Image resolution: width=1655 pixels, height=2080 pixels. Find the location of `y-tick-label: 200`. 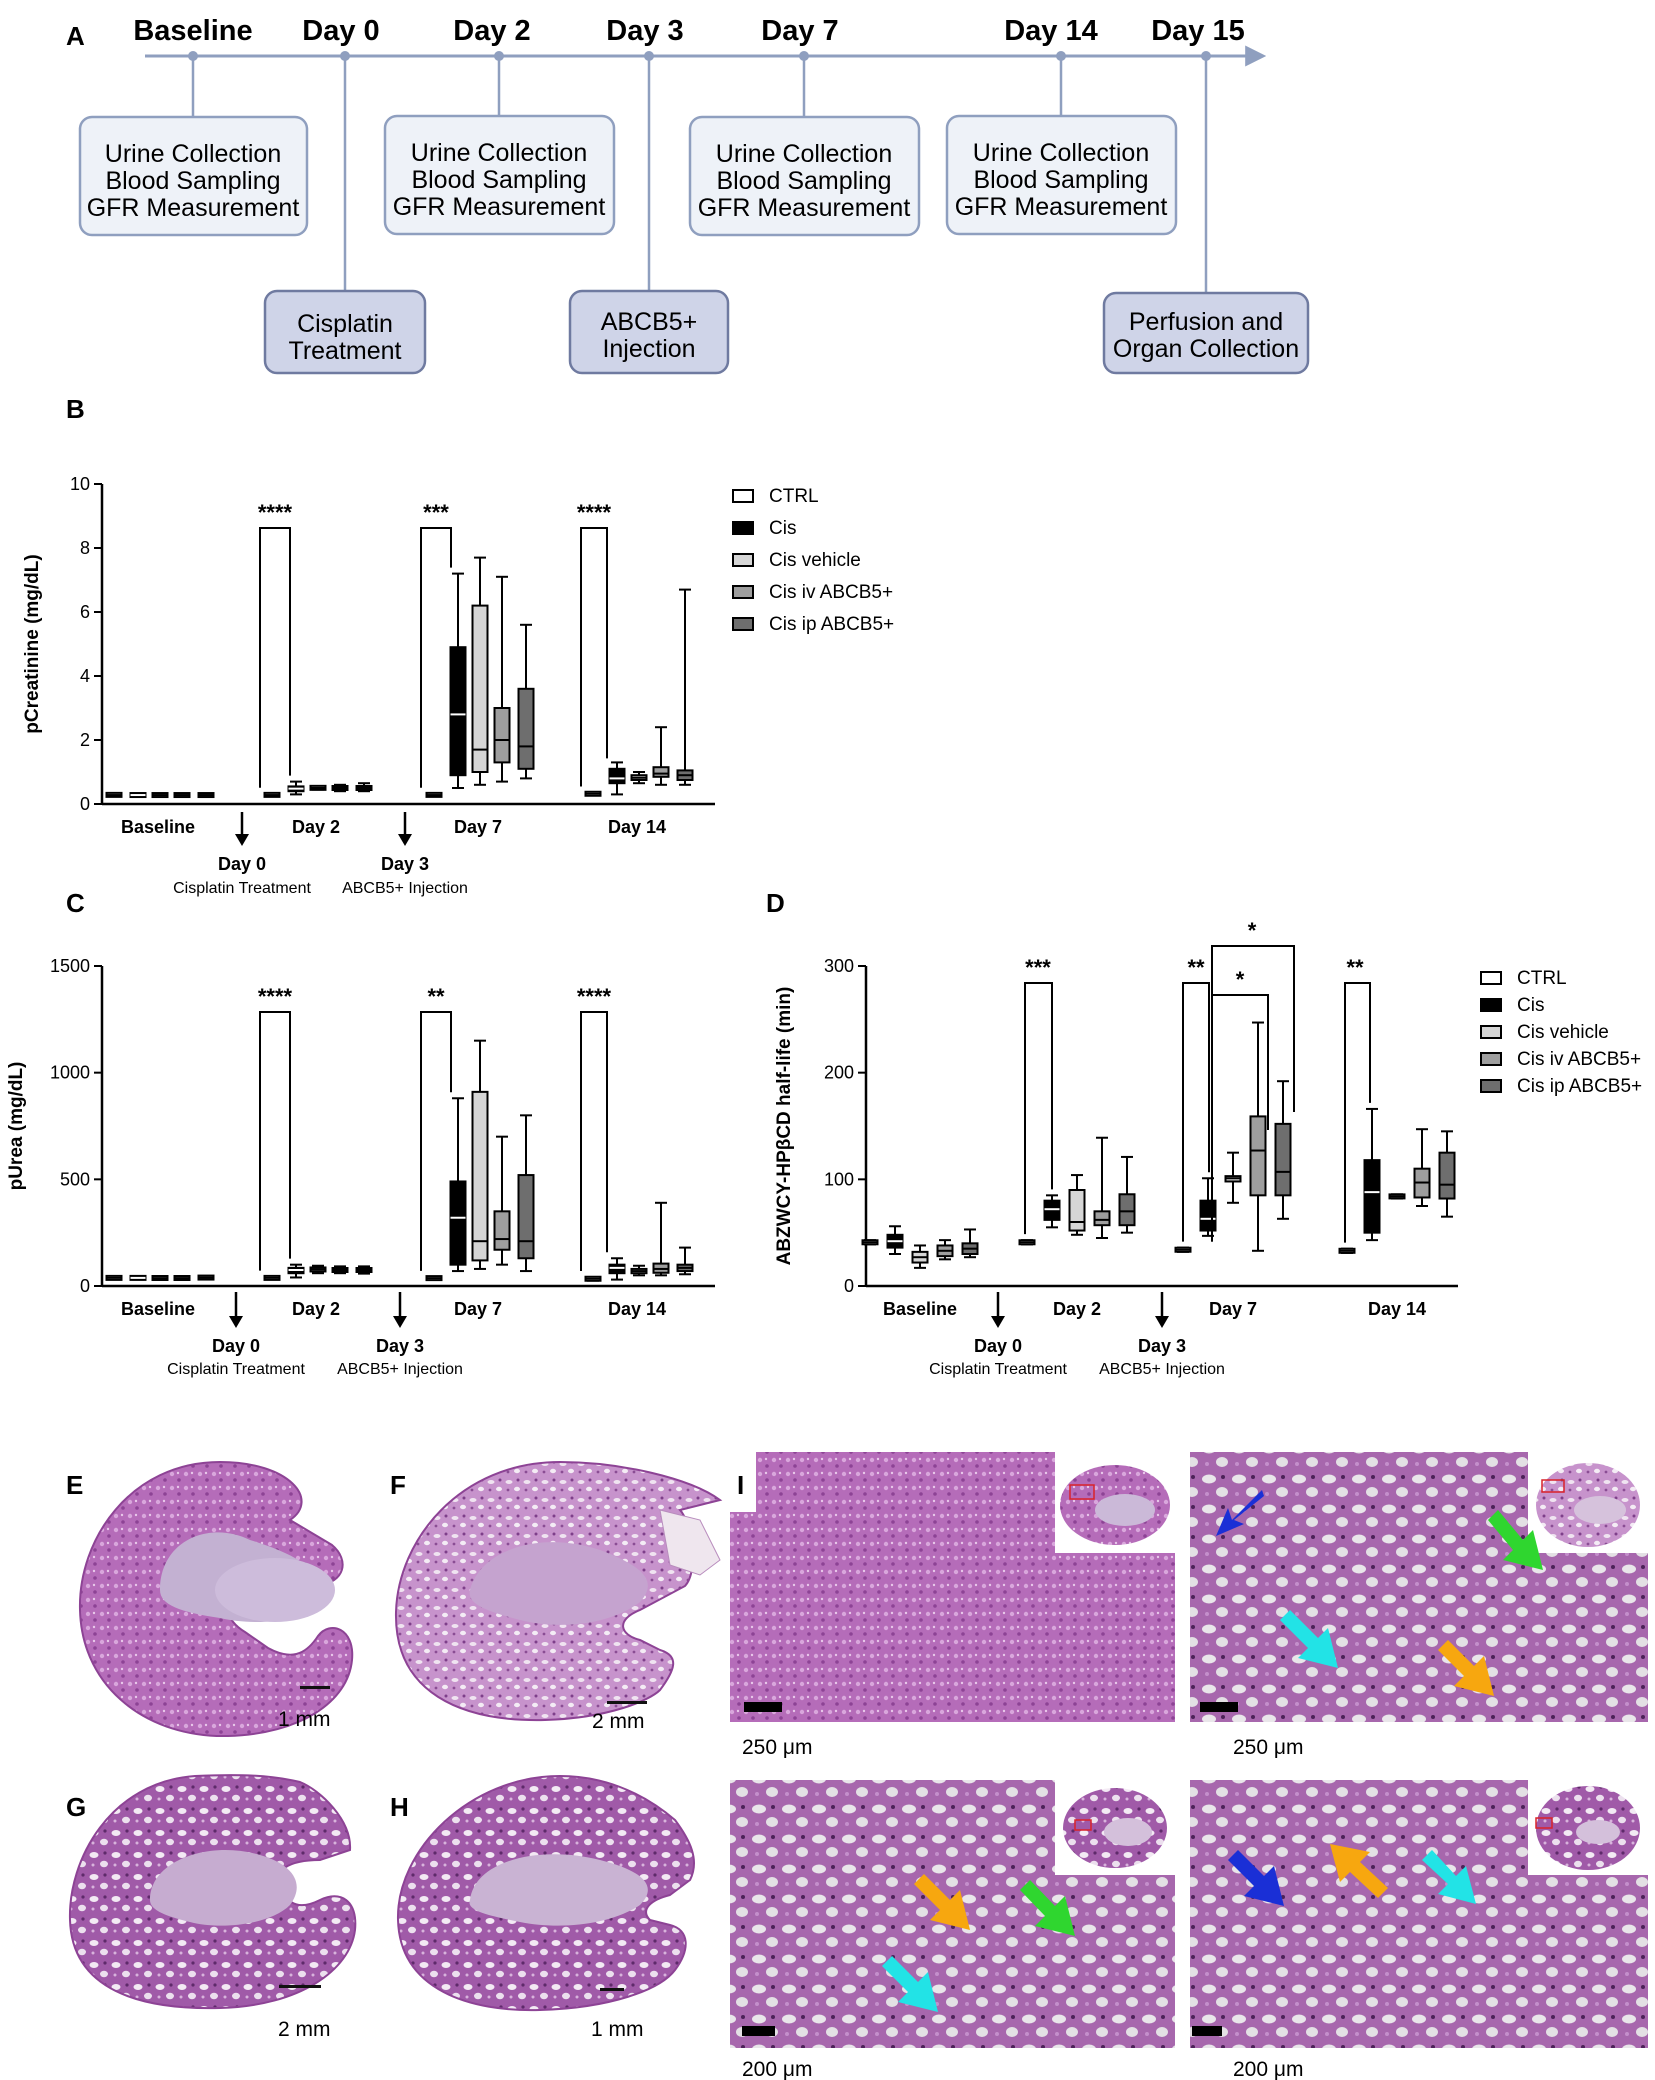

y-tick-label: 200 is located at coordinates (839, 1073).